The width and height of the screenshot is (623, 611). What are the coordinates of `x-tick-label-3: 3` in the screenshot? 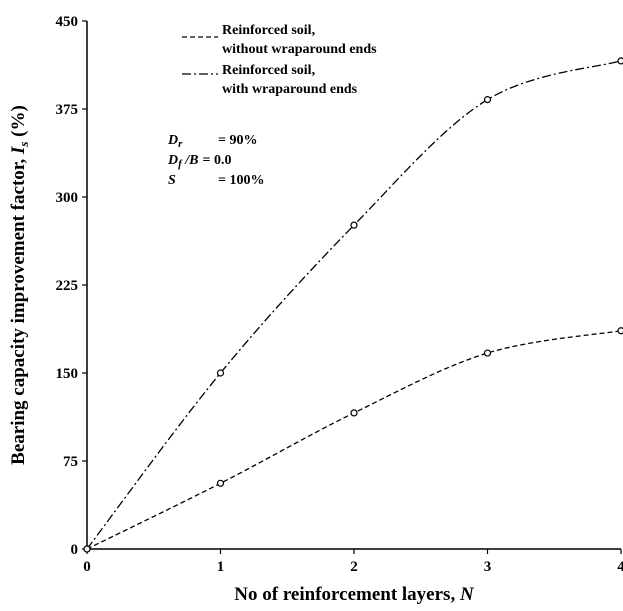 It's located at (488, 567).